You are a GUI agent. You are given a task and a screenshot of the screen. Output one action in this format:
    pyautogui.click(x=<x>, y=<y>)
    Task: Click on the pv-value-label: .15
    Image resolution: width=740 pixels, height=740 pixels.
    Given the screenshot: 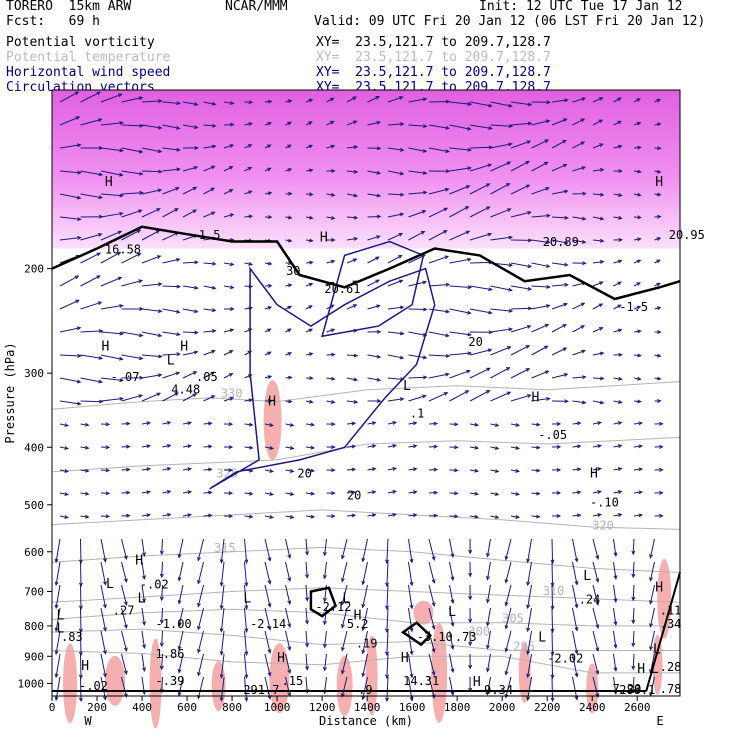 What is the action you would take?
    pyautogui.click(x=293, y=681)
    